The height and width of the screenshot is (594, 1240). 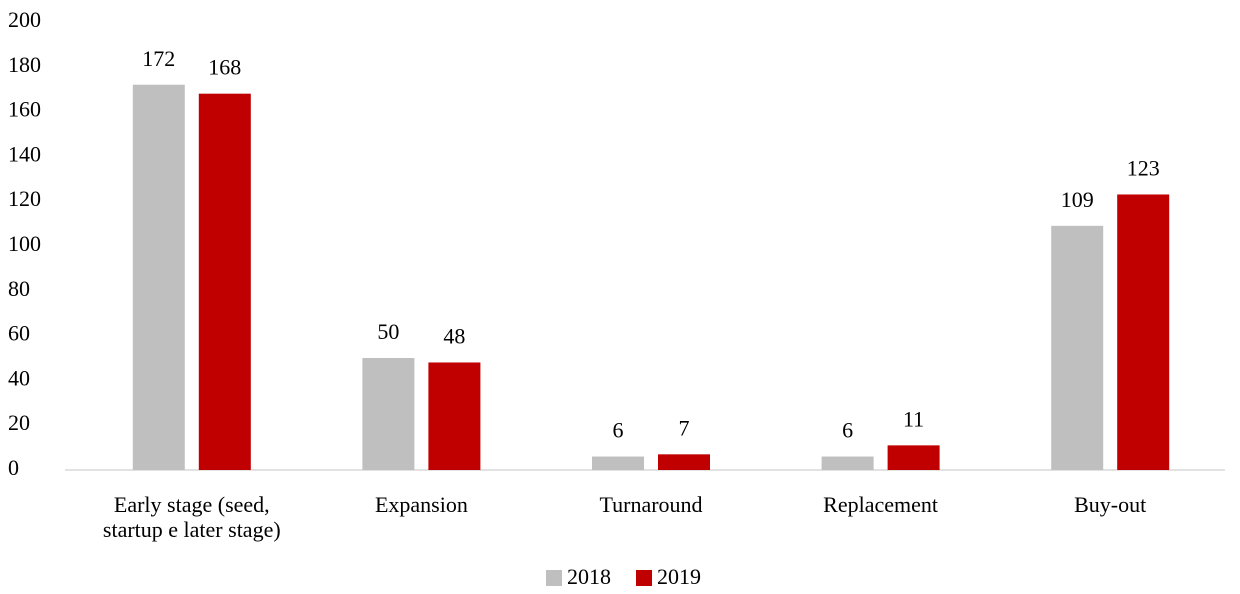 What do you see at coordinates (1077, 199) in the screenshot?
I see `data-label: 109` at bounding box center [1077, 199].